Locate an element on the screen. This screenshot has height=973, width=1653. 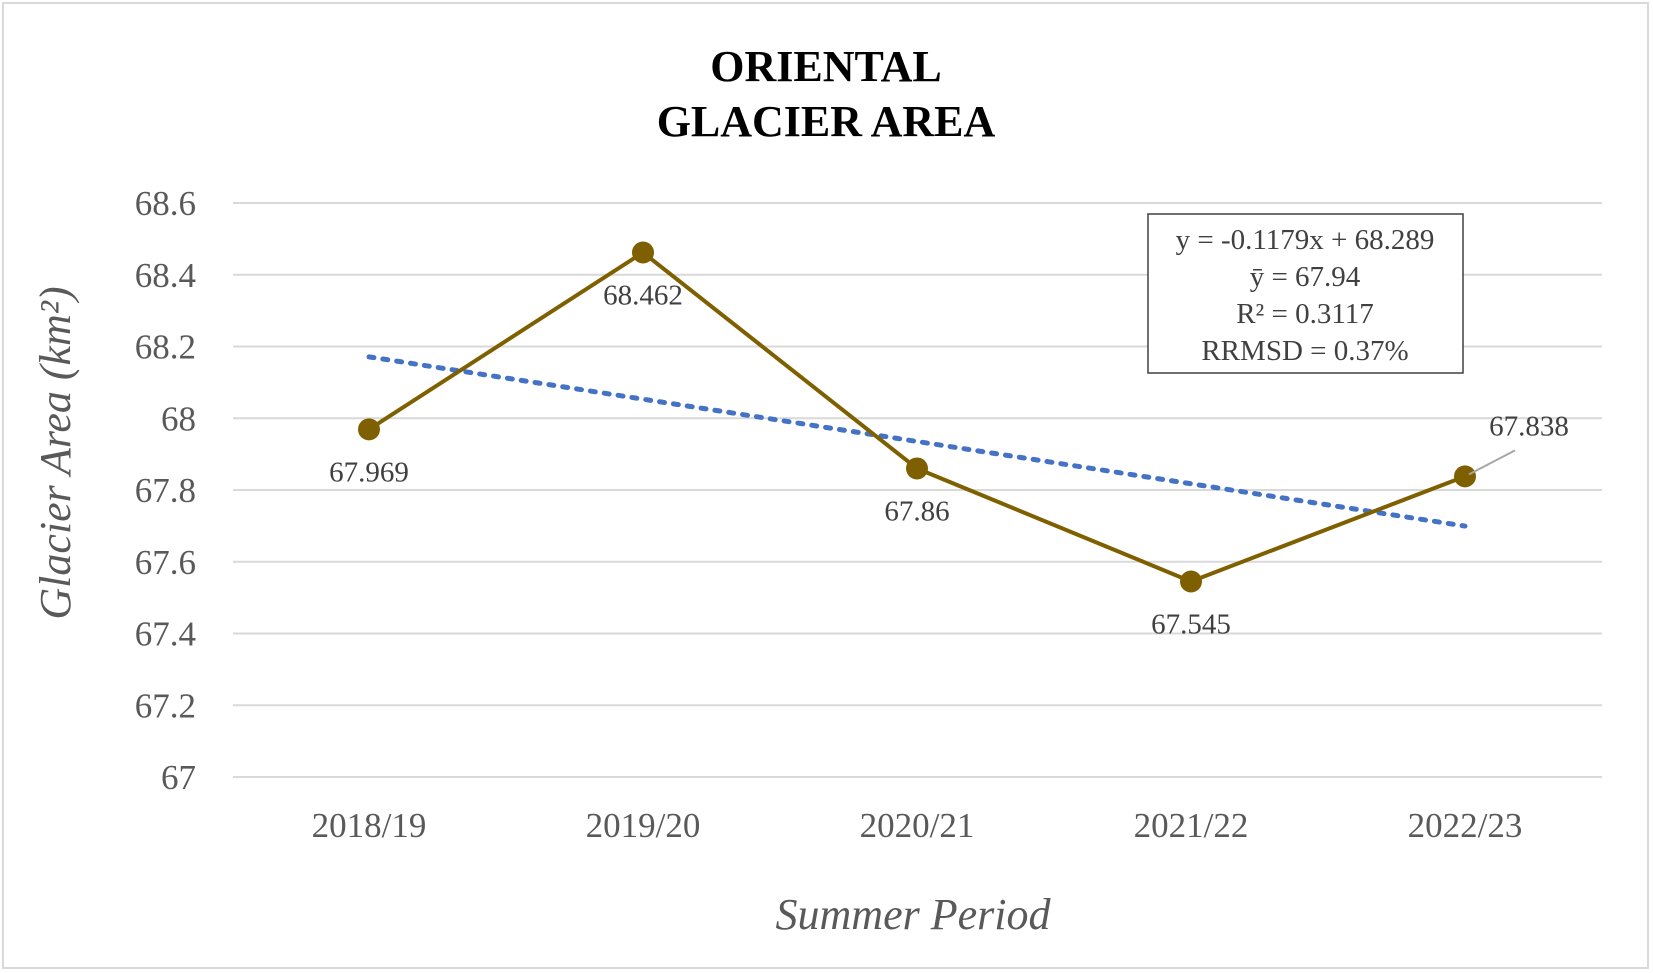
y-tick-label: 67.8 is located at coordinates (165, 490).